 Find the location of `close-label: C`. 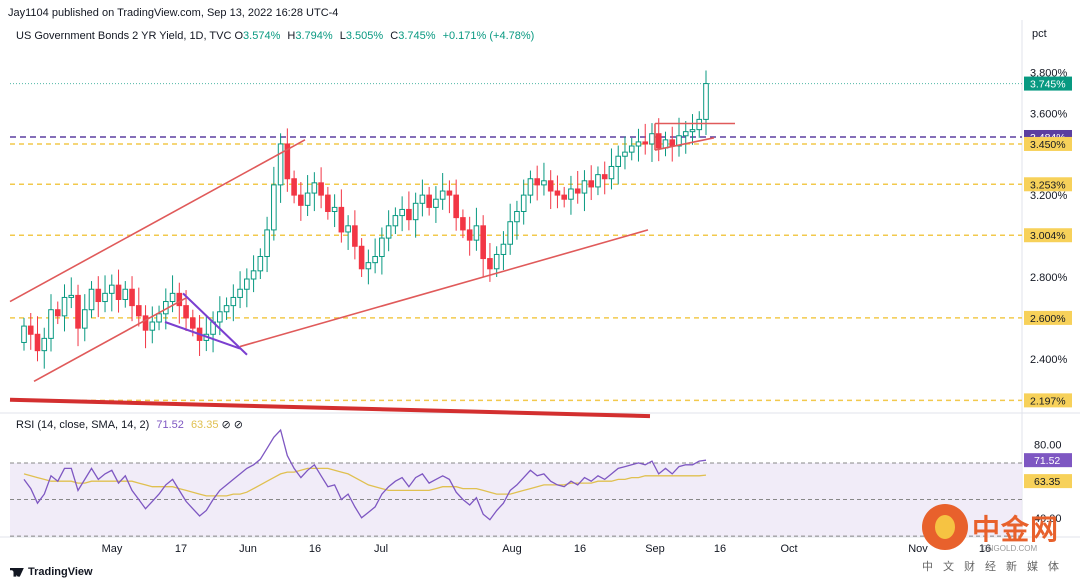

close-label: C is located at coordinates (394, 36).